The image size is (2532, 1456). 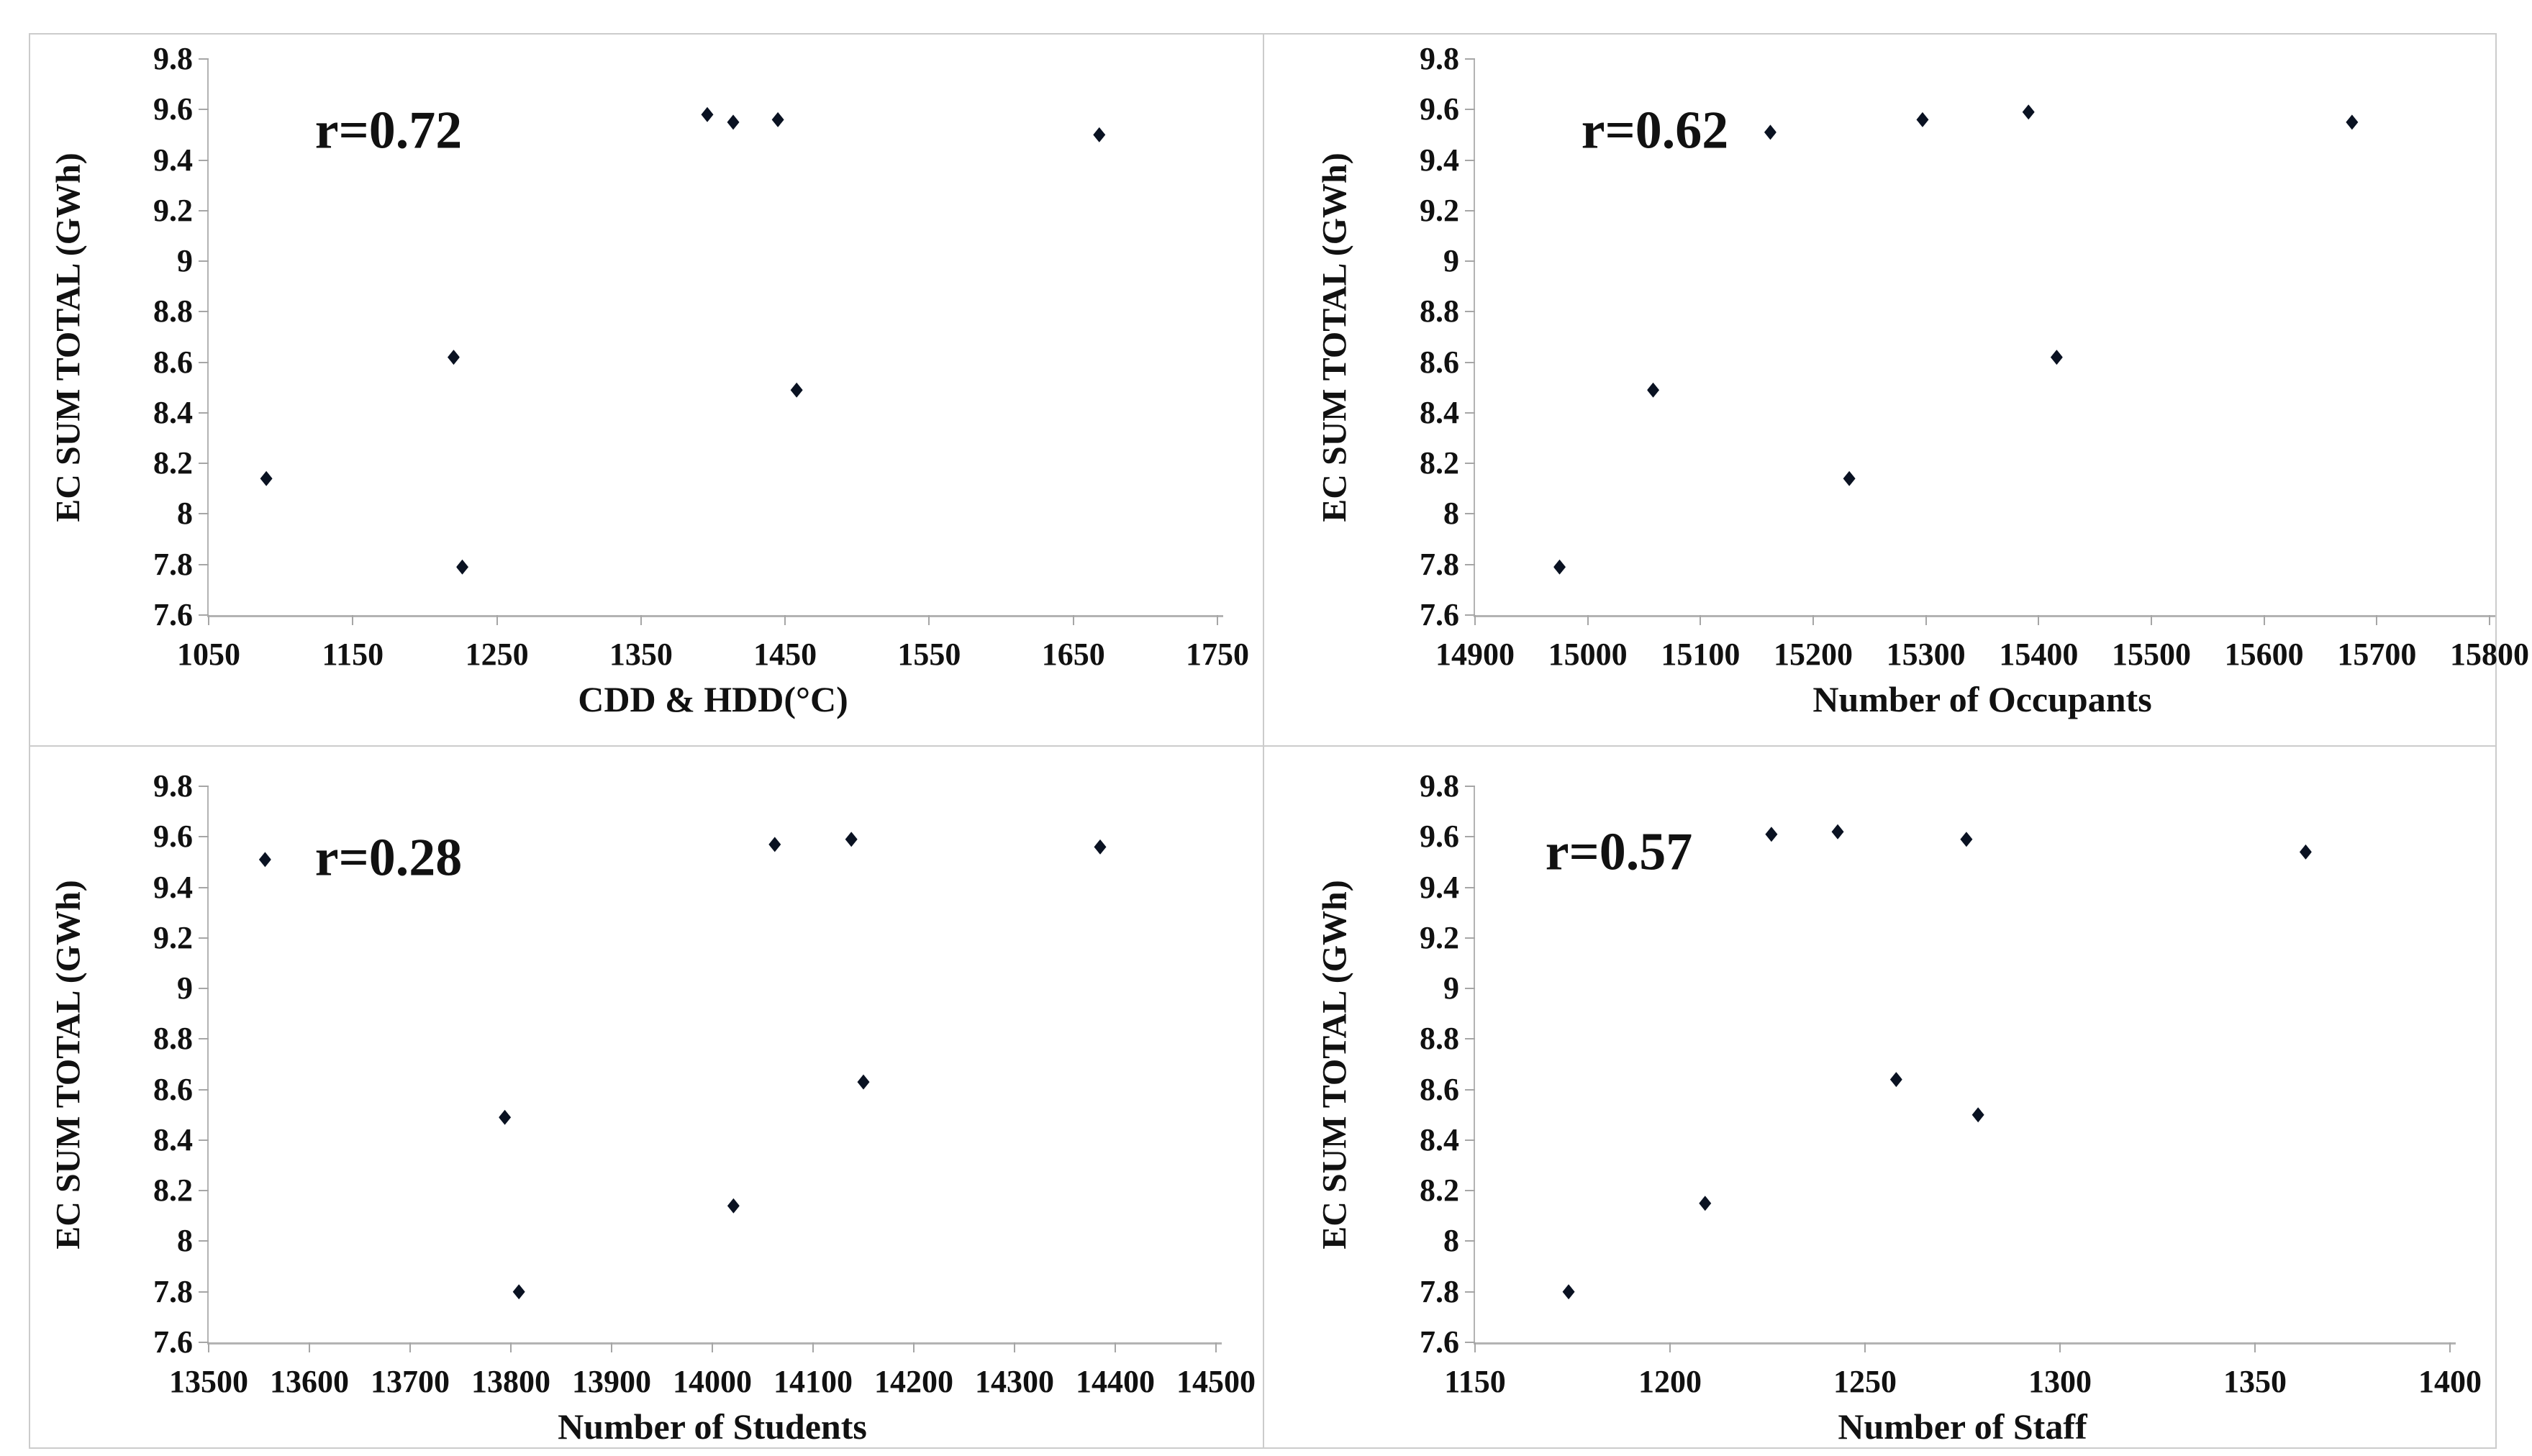 What do you see at coordinates (411, 1381) in the screenshot?
I see `x-tick-label: 13700` at bounding box center [411, 1381].